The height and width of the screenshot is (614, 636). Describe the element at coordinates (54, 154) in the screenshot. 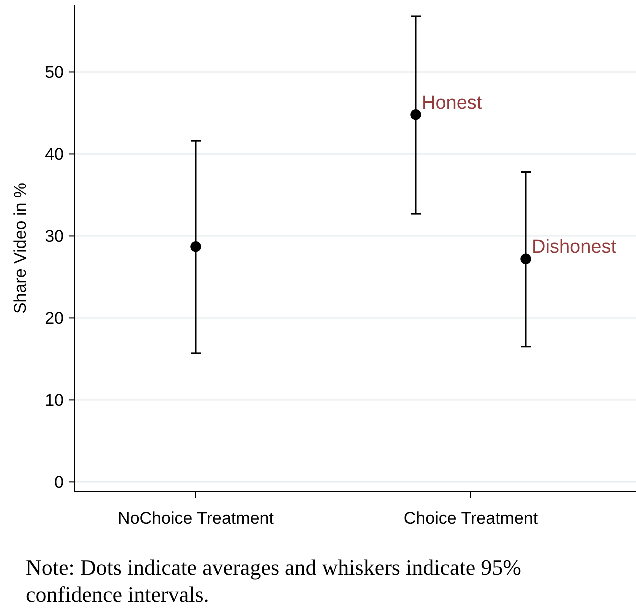

I see `y-tick-label: 40` at that location.